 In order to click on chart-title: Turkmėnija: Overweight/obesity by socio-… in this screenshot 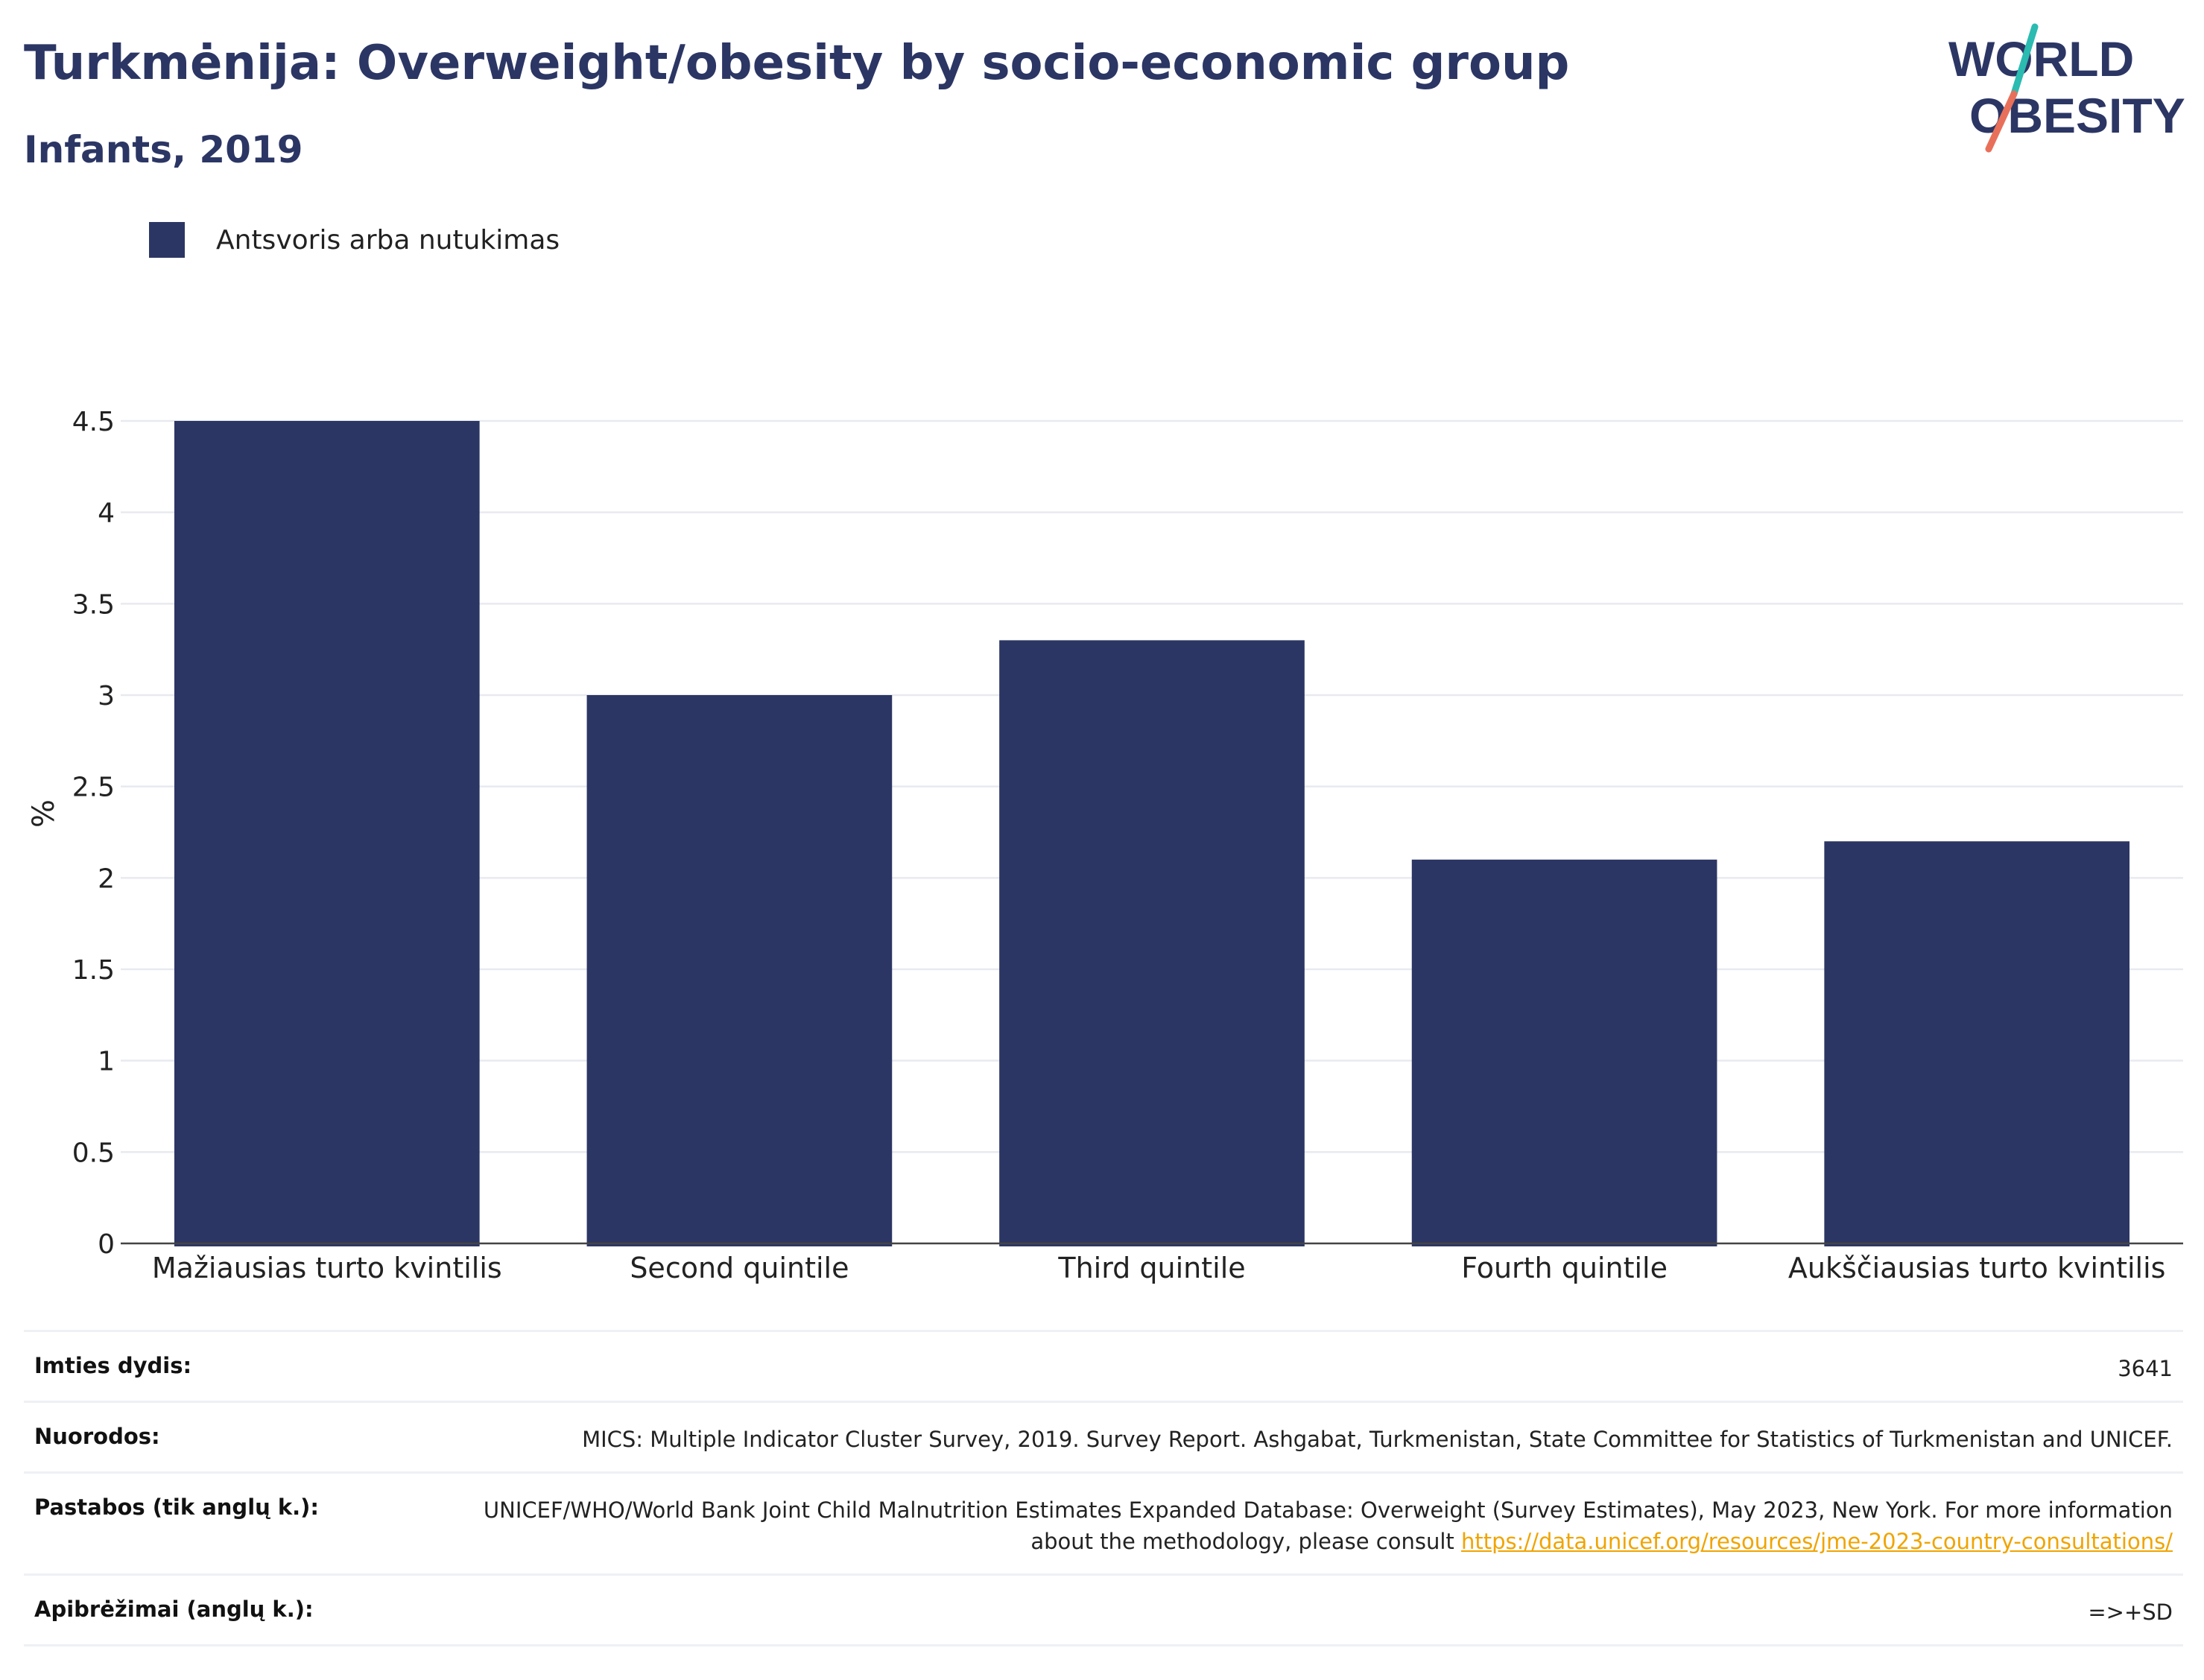, I will do `click(797, 63)`.